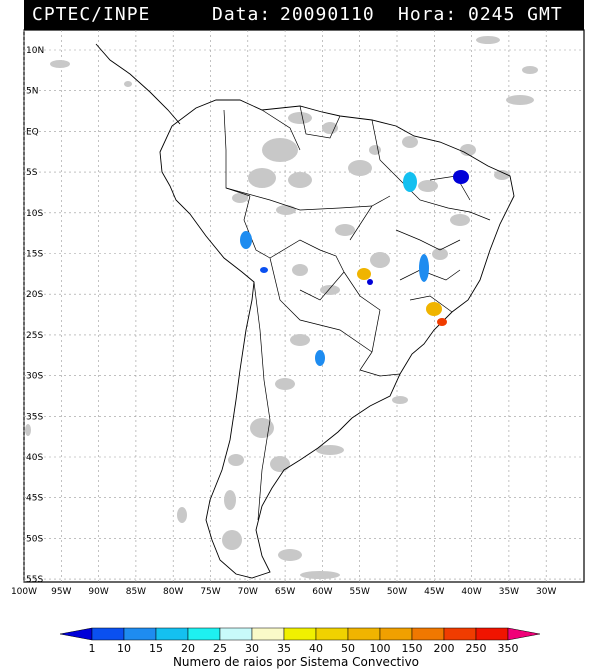 This screenshot has height=670, width=600. I want to click on lat-tick-label: 50S, so click(34, 539).